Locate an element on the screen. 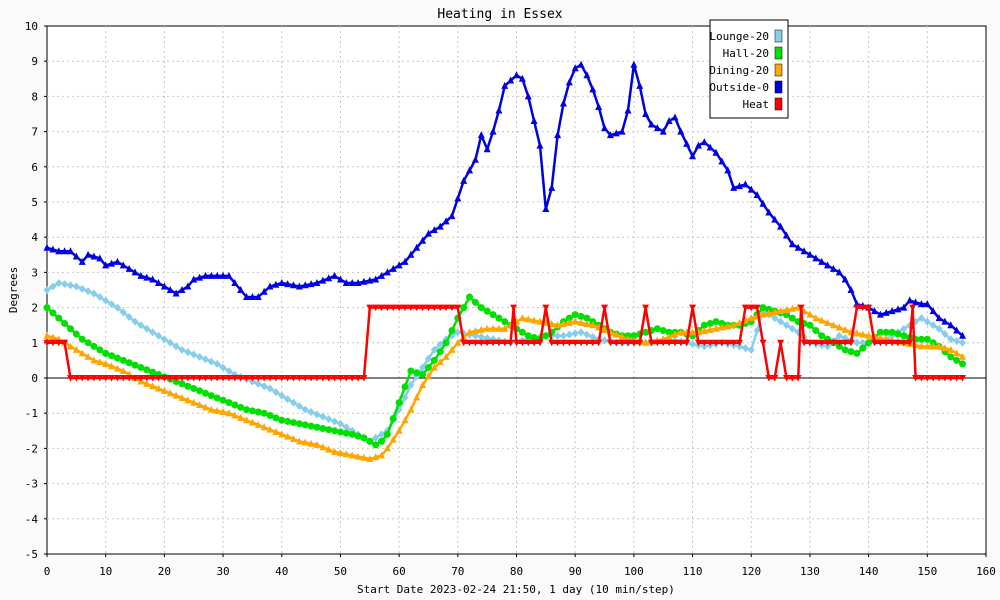 This screenshot has width=1000, height=600. y-tick-label: -4 is located at coordinates (32, 519).